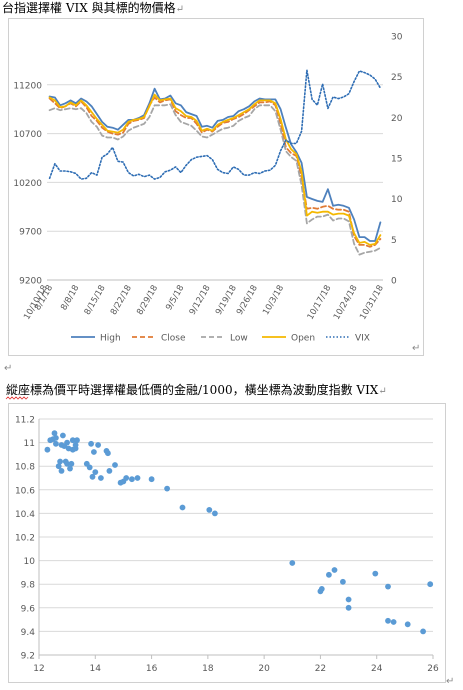 The height and width of the screenshot is (690, 463). I want to click on x-tick-label: 18, so click(208, 669).